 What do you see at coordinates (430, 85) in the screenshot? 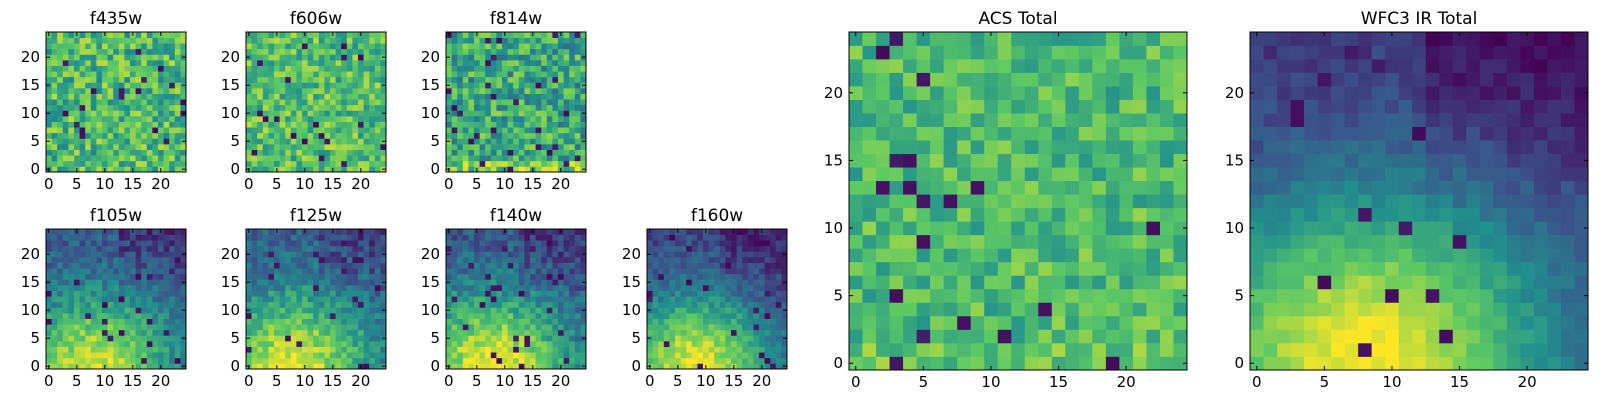
I see `y-tick-label: 15` at bounding box center [430, 85].